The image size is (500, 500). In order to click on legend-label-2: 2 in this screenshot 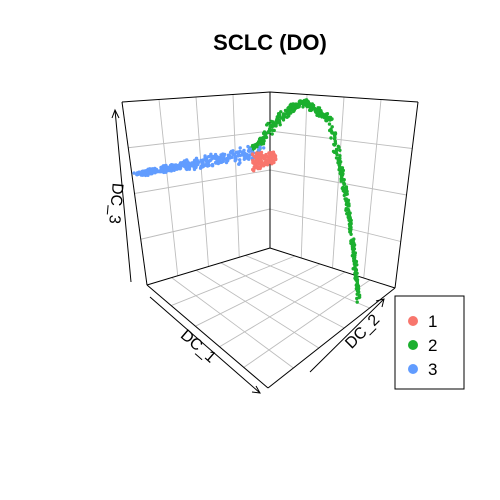, I will do `click(432, 345)`.